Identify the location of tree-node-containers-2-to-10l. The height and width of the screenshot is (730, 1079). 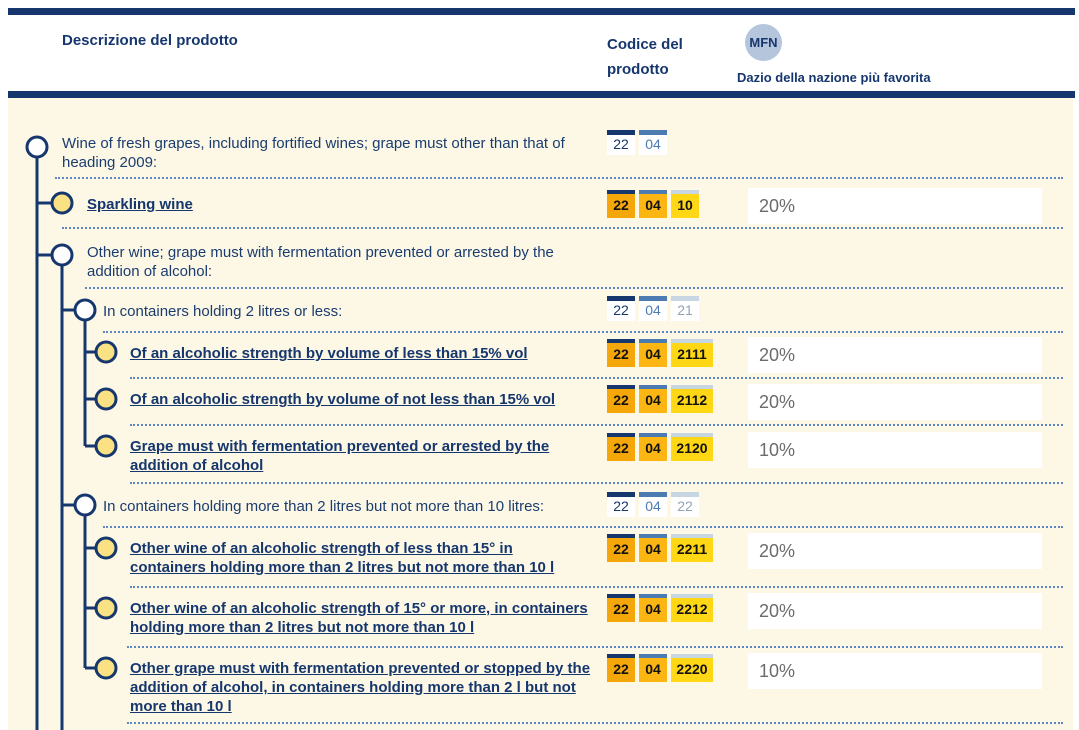
(85, 505).